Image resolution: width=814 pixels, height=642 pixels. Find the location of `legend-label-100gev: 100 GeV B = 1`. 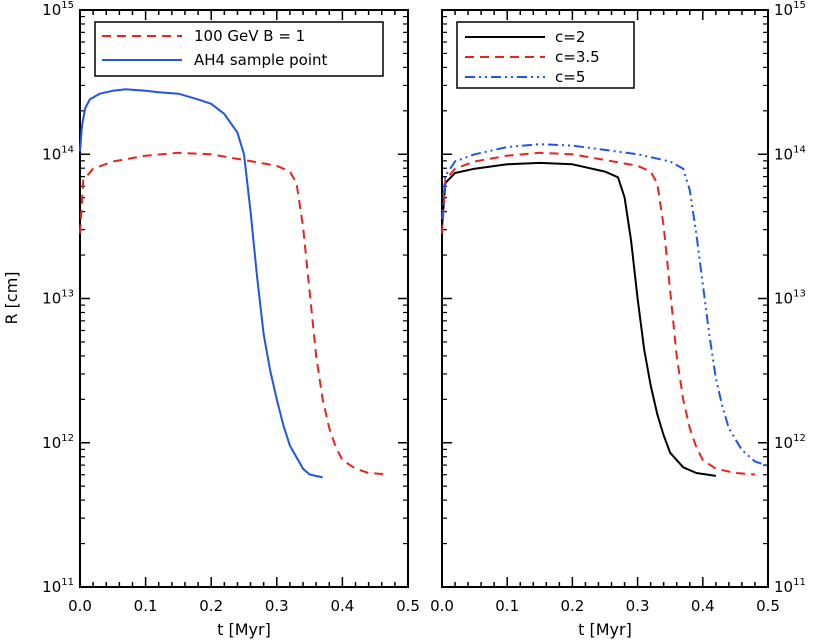

legend-label-100gev: 100 GeV B = 1 is located at coordinates (249, 36).